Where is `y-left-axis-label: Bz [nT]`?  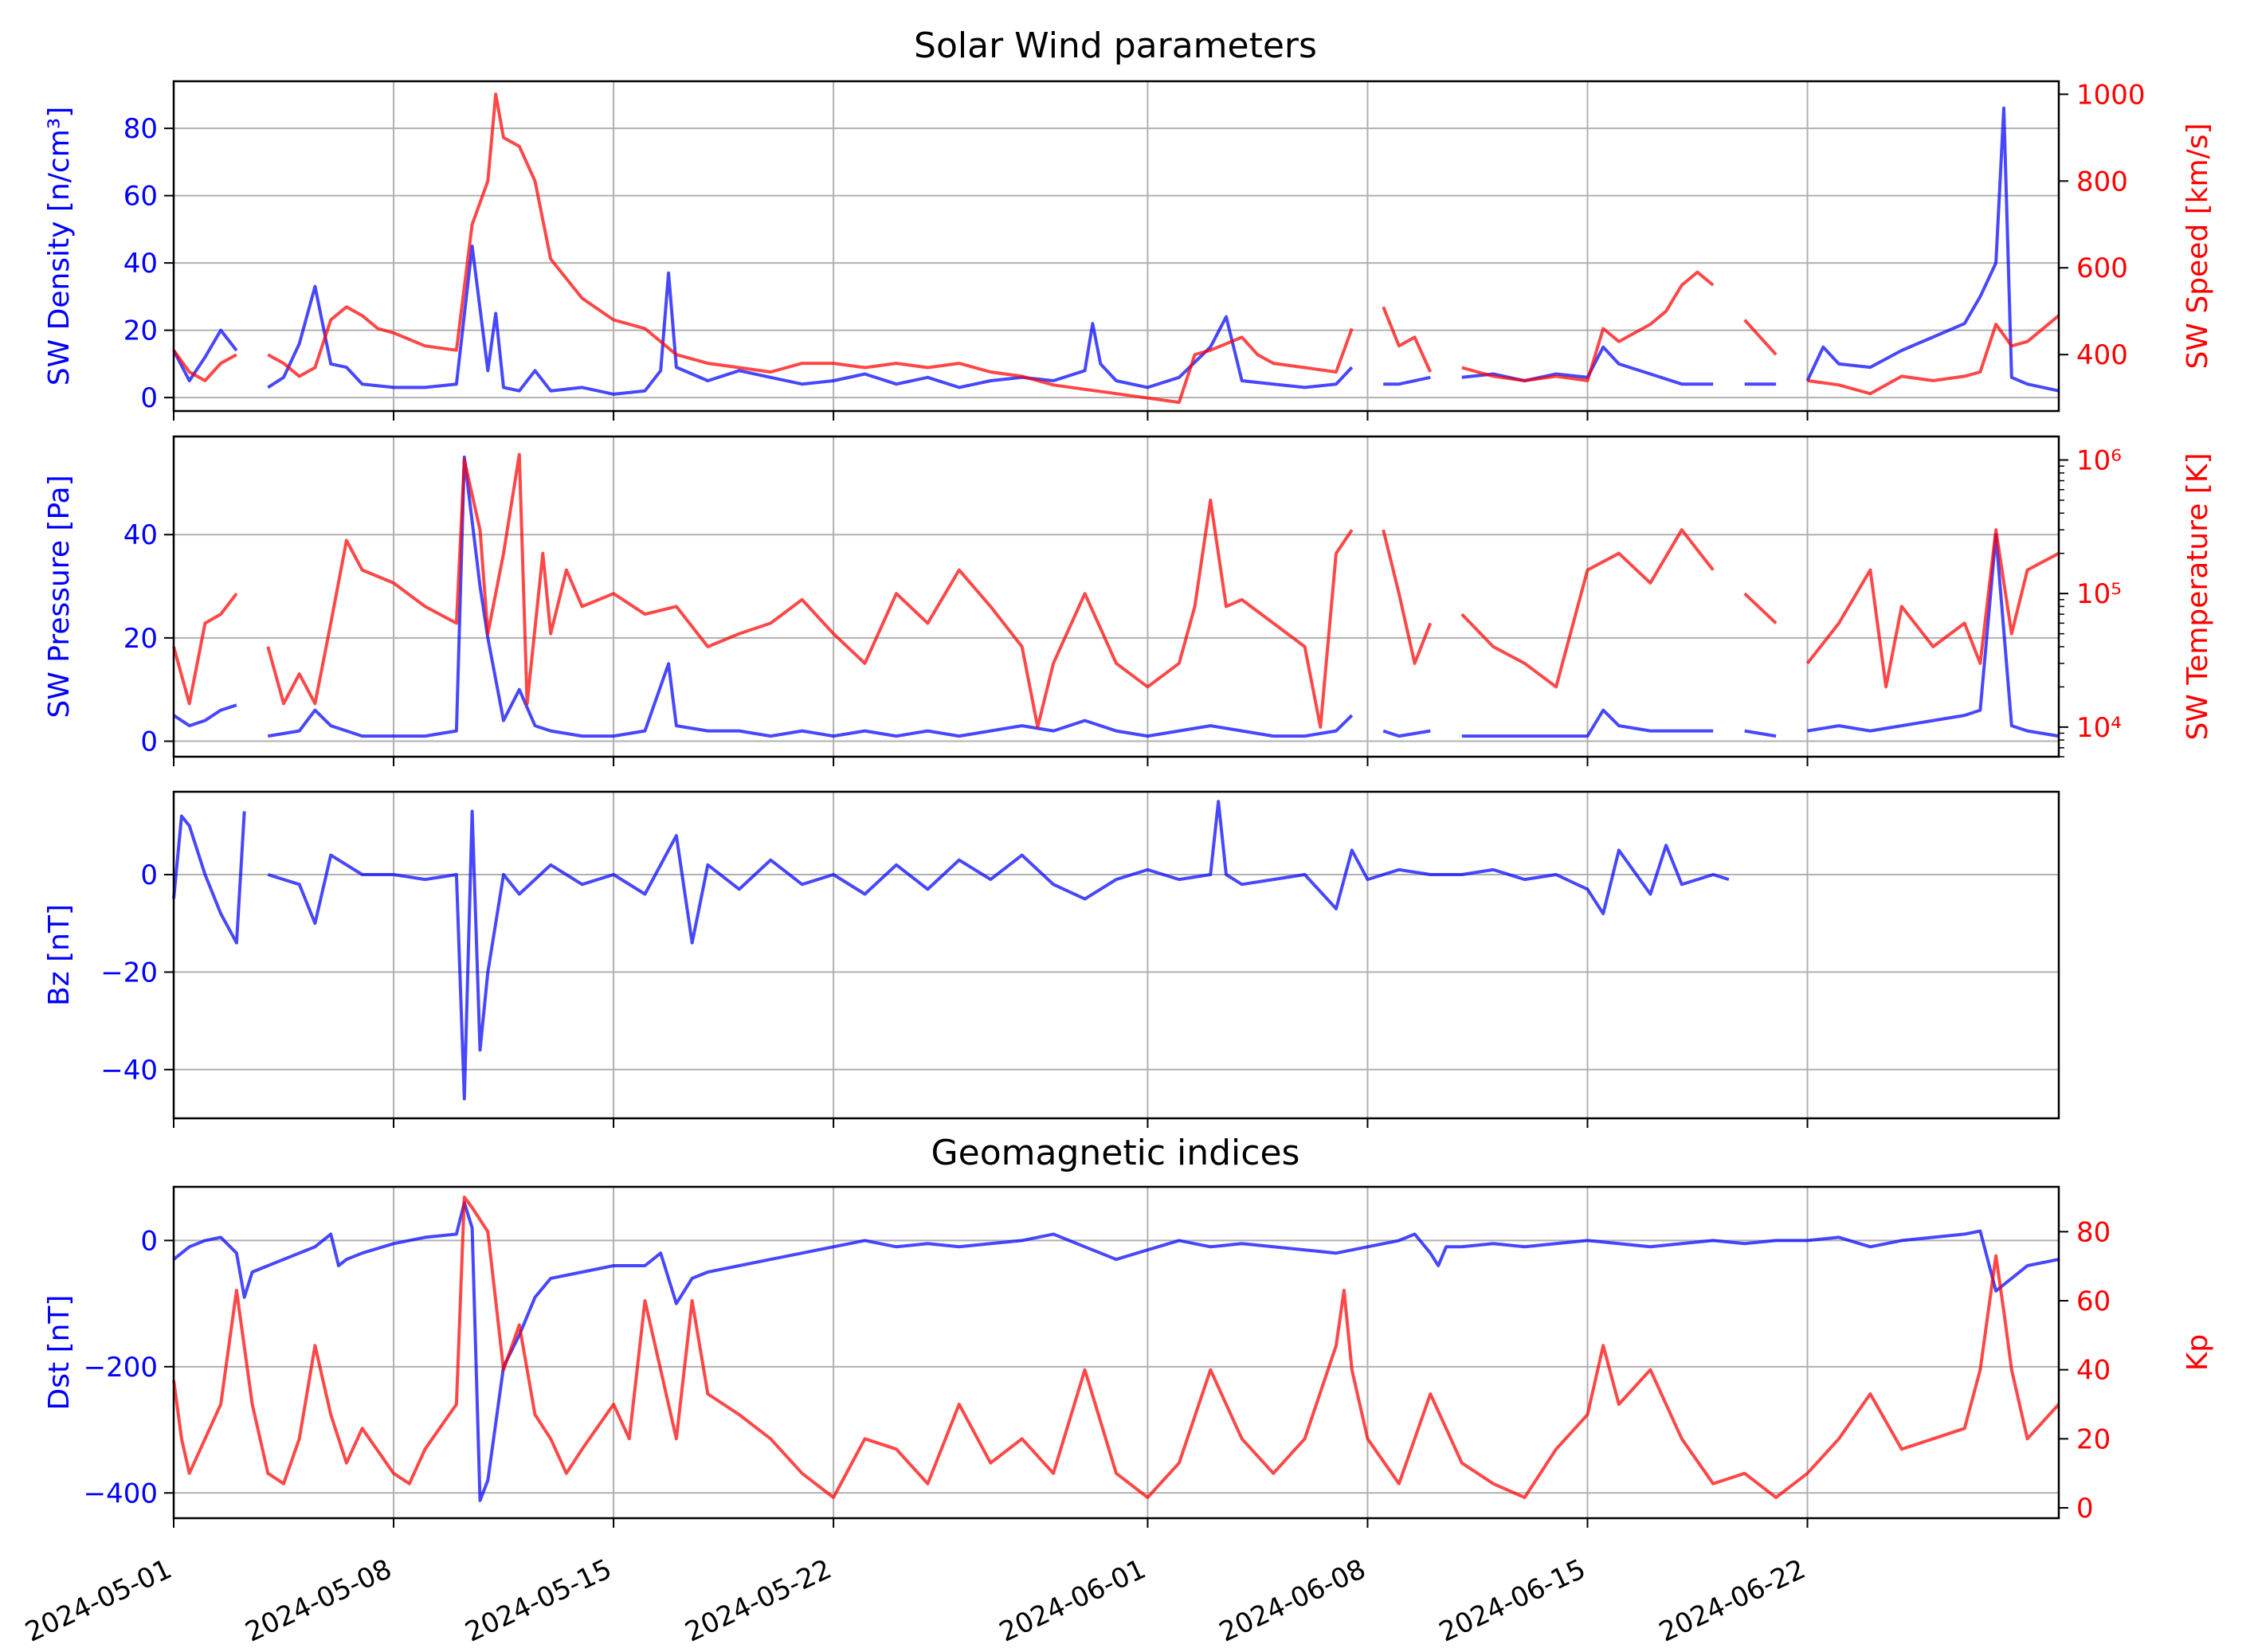 y-left-axis-label: Bz [nT] is located at coordinates (59, 955).